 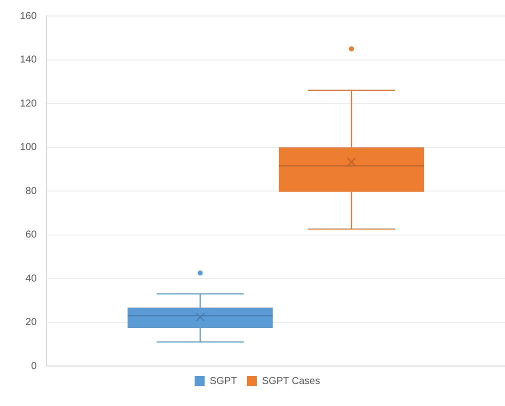 I want to click on y-tick-label: 0, so click(x=34, y=366).